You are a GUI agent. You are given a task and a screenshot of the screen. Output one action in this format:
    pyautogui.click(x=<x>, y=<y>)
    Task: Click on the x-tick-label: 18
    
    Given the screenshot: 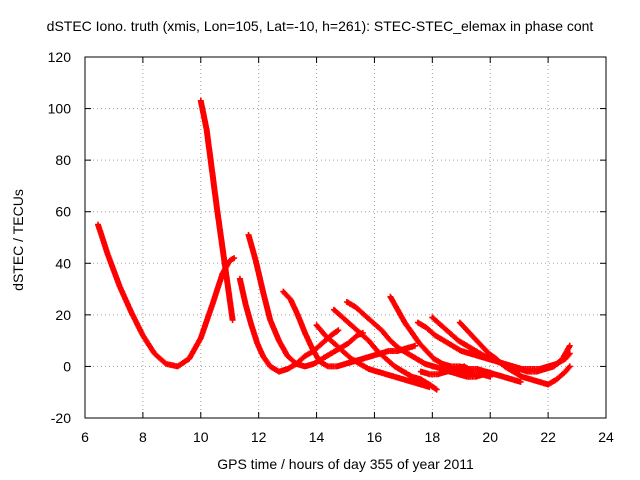 What is the action you would take?
    pyautogui.click(x=433, y=437)
    